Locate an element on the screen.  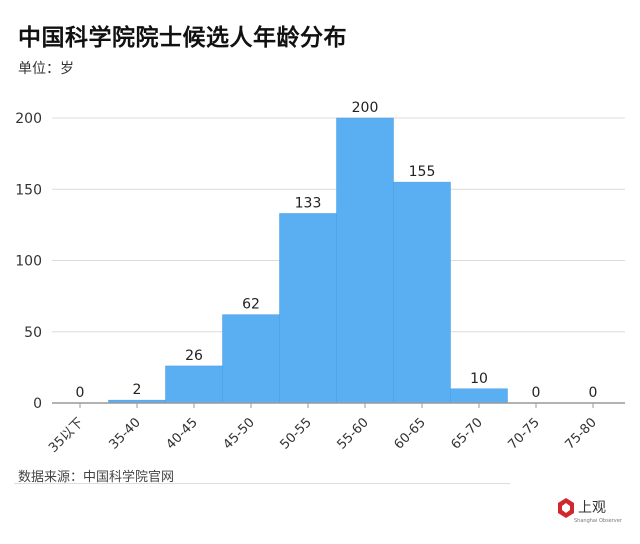
x-tick-label: 75-80 is located at coordinates (581, 433).